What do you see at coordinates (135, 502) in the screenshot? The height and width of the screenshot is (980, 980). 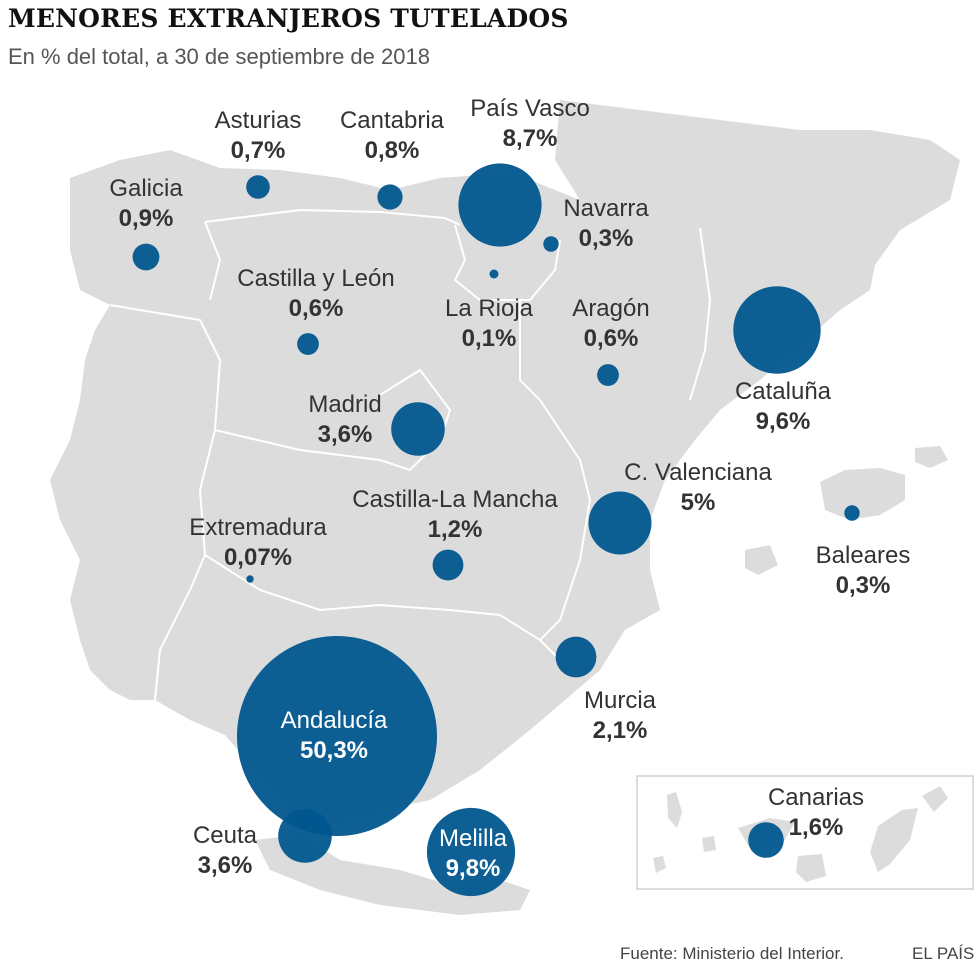 I see `portugal-landmass` at bounding box center [135, 502].